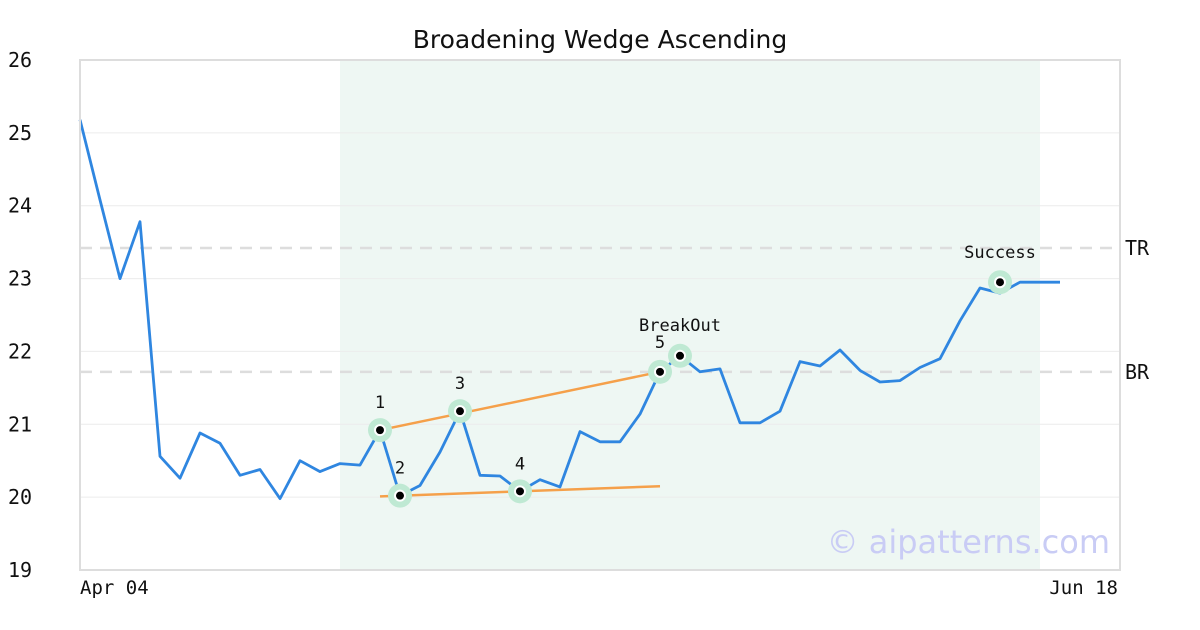  Describe the element at coordinates (20, 279) in the screenshot. I see `y-tick-label: 23` at that location.